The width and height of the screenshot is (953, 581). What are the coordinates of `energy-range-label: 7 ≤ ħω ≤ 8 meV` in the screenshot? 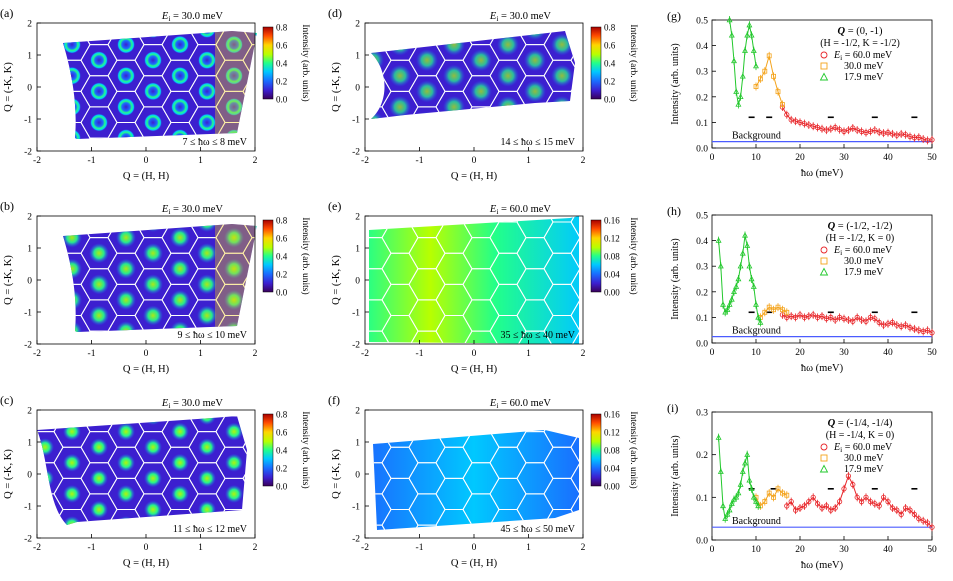 It's located at (215, 142).